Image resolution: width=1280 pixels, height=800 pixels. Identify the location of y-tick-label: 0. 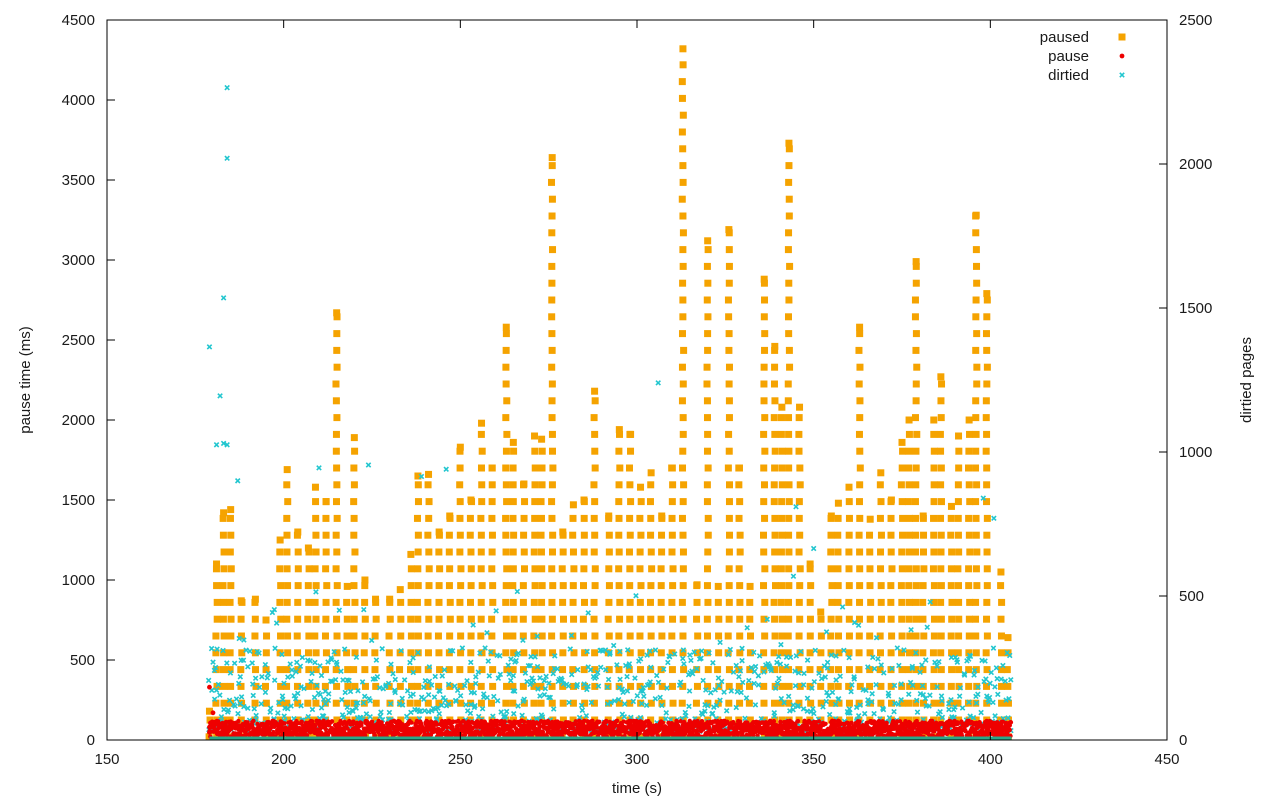
(91, 740).